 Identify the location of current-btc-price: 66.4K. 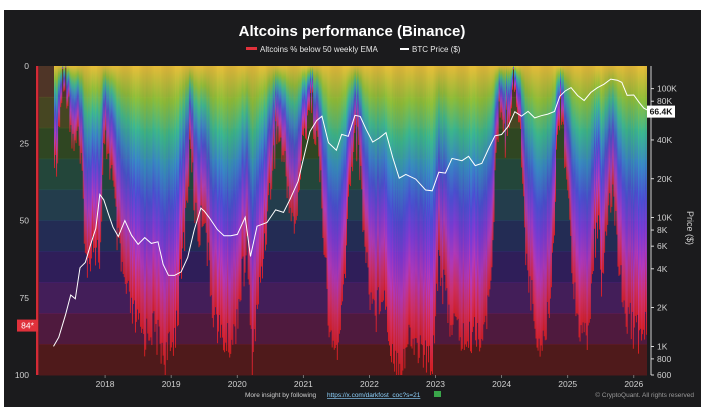
(662, 112).